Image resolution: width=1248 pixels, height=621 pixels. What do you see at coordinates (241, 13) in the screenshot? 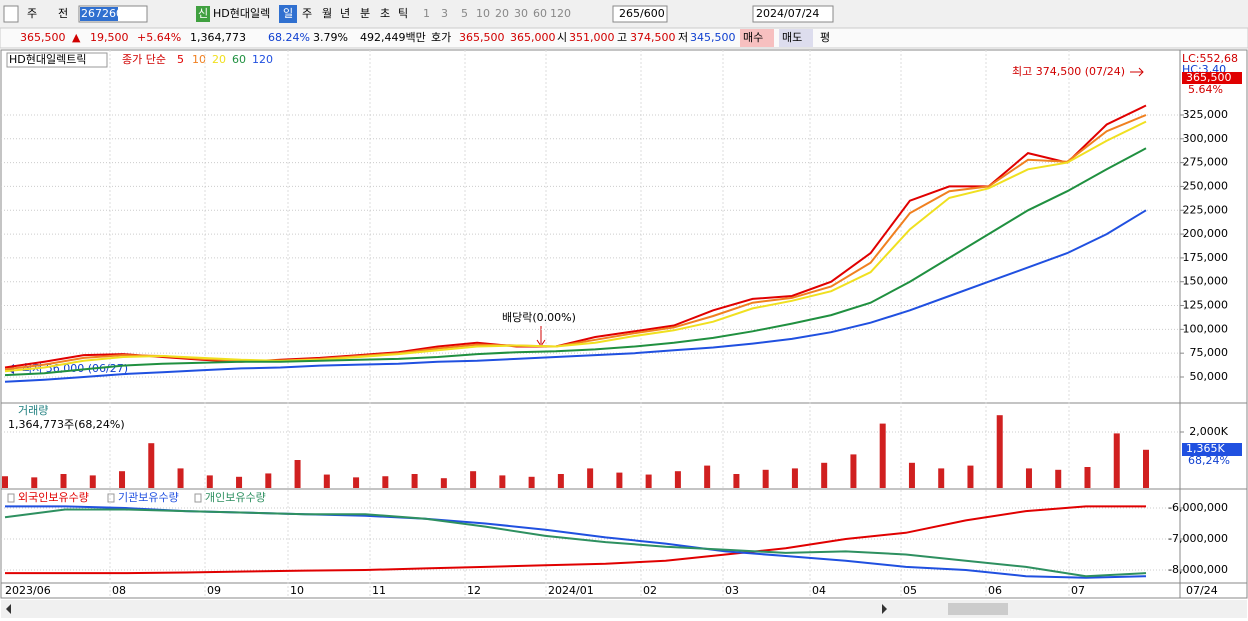
I see `stock-name: HD현대일렉` at bounding box center [241, 13].